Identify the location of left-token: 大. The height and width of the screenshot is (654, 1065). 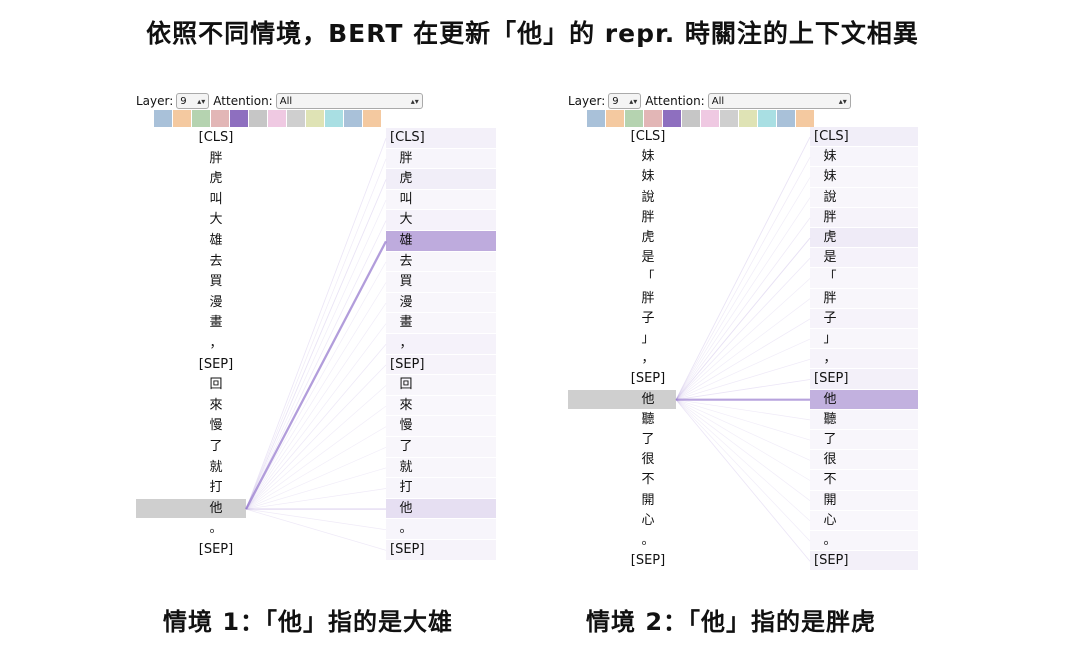
(216, 220).